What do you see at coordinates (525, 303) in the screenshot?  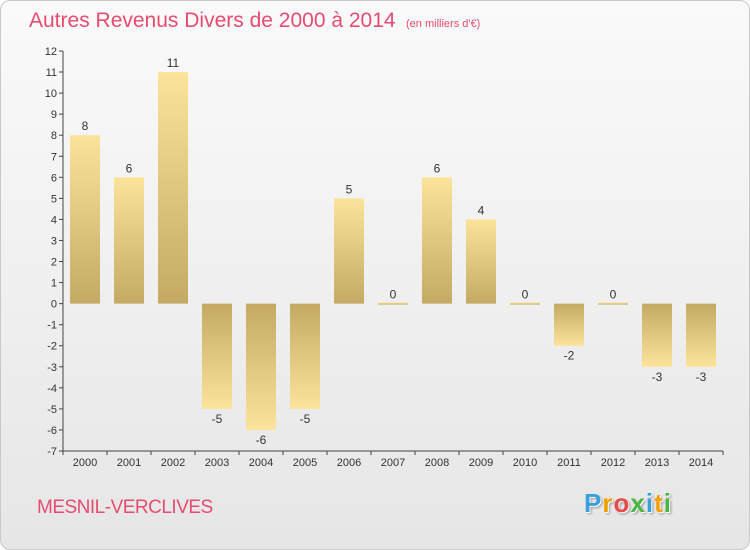 I see `bar-2010` at bounding box center [525, 303].